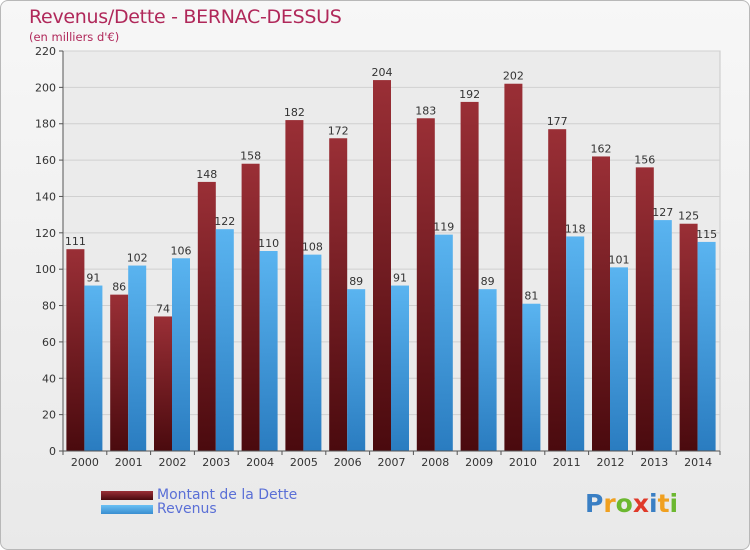 The height and width of the screenshot is (550, 750). Describe the element at coordinates (443, 227) in the screenshot. I see `data-label-revenue: 119` at that location.